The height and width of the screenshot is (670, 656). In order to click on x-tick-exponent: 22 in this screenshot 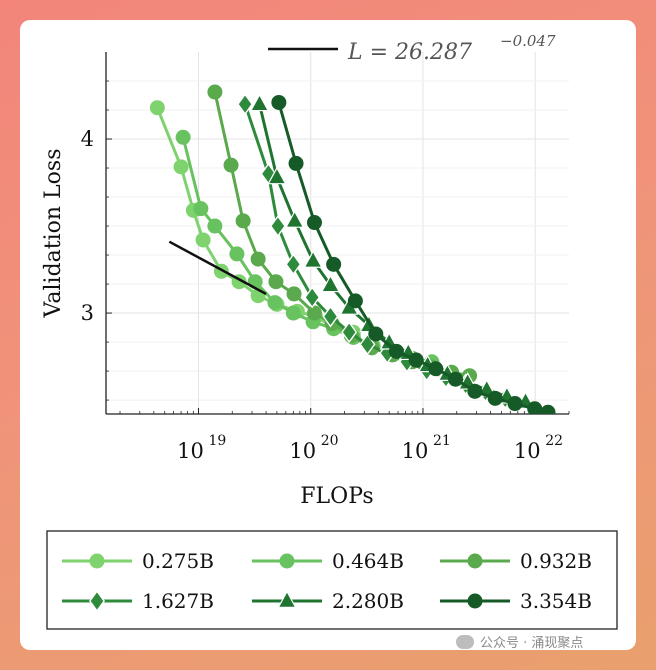, I will do `click(554, 441)`.